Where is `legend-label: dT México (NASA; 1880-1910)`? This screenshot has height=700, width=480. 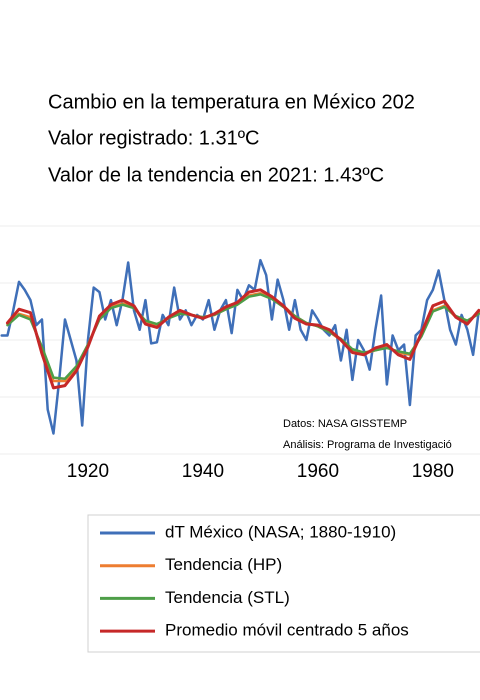
legend-label: dT México (NASA; 1880-1910) is located at coordinates (280, 531).